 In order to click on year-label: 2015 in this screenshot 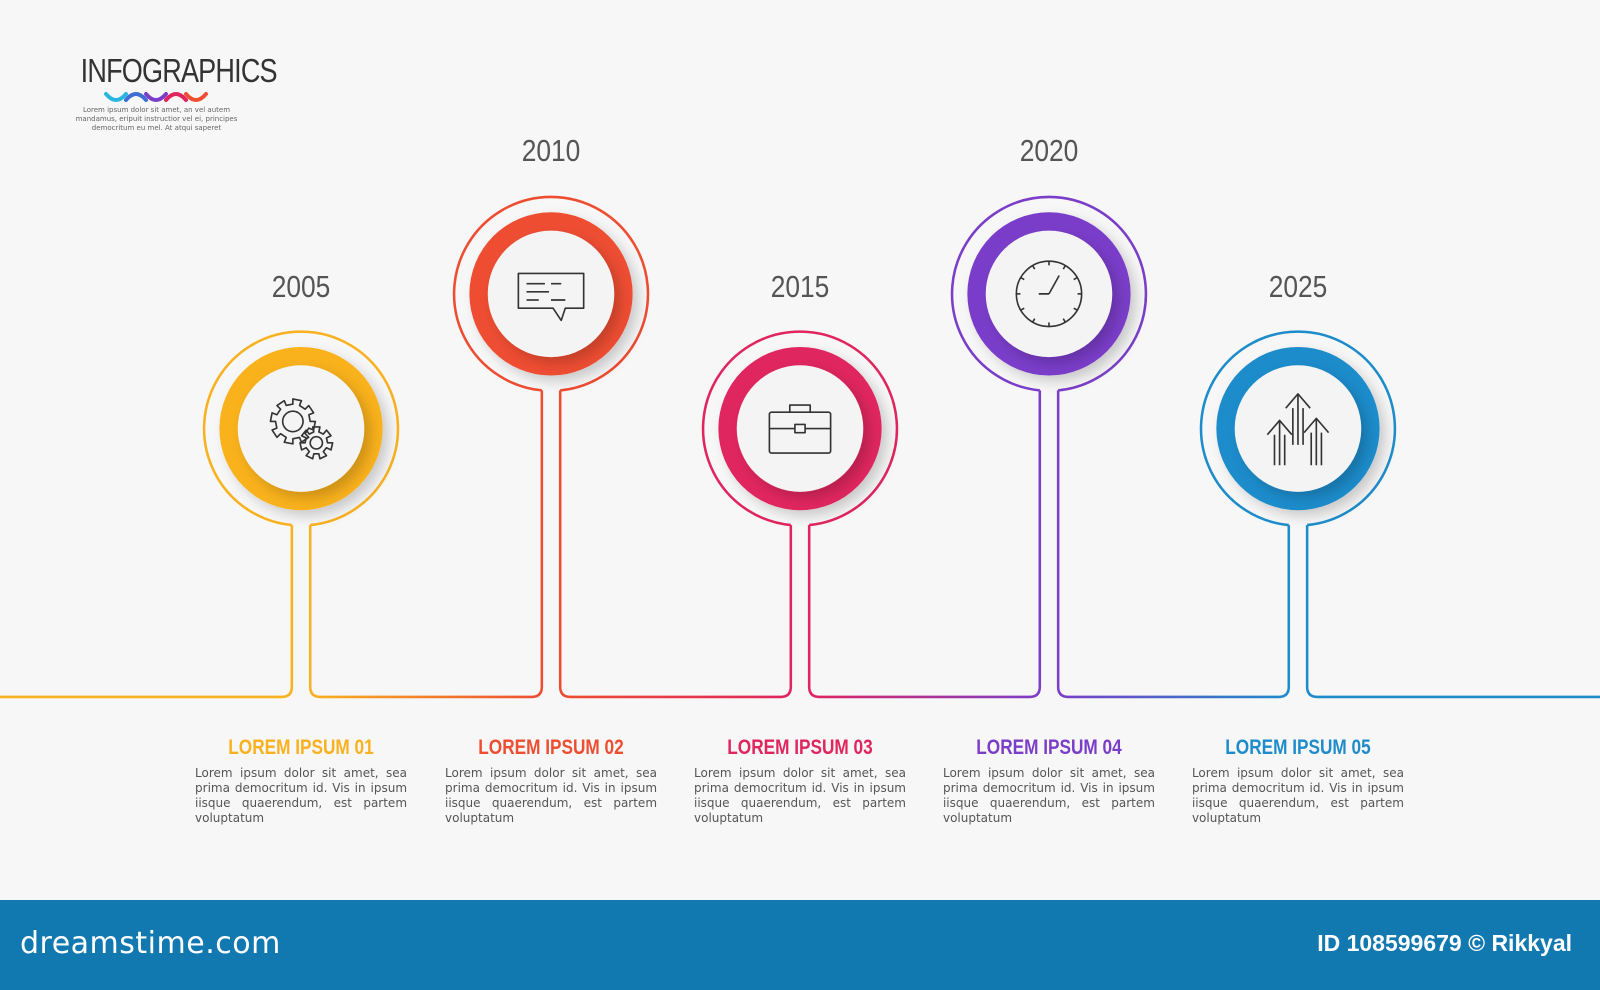, I will do `click(800, 287)`.